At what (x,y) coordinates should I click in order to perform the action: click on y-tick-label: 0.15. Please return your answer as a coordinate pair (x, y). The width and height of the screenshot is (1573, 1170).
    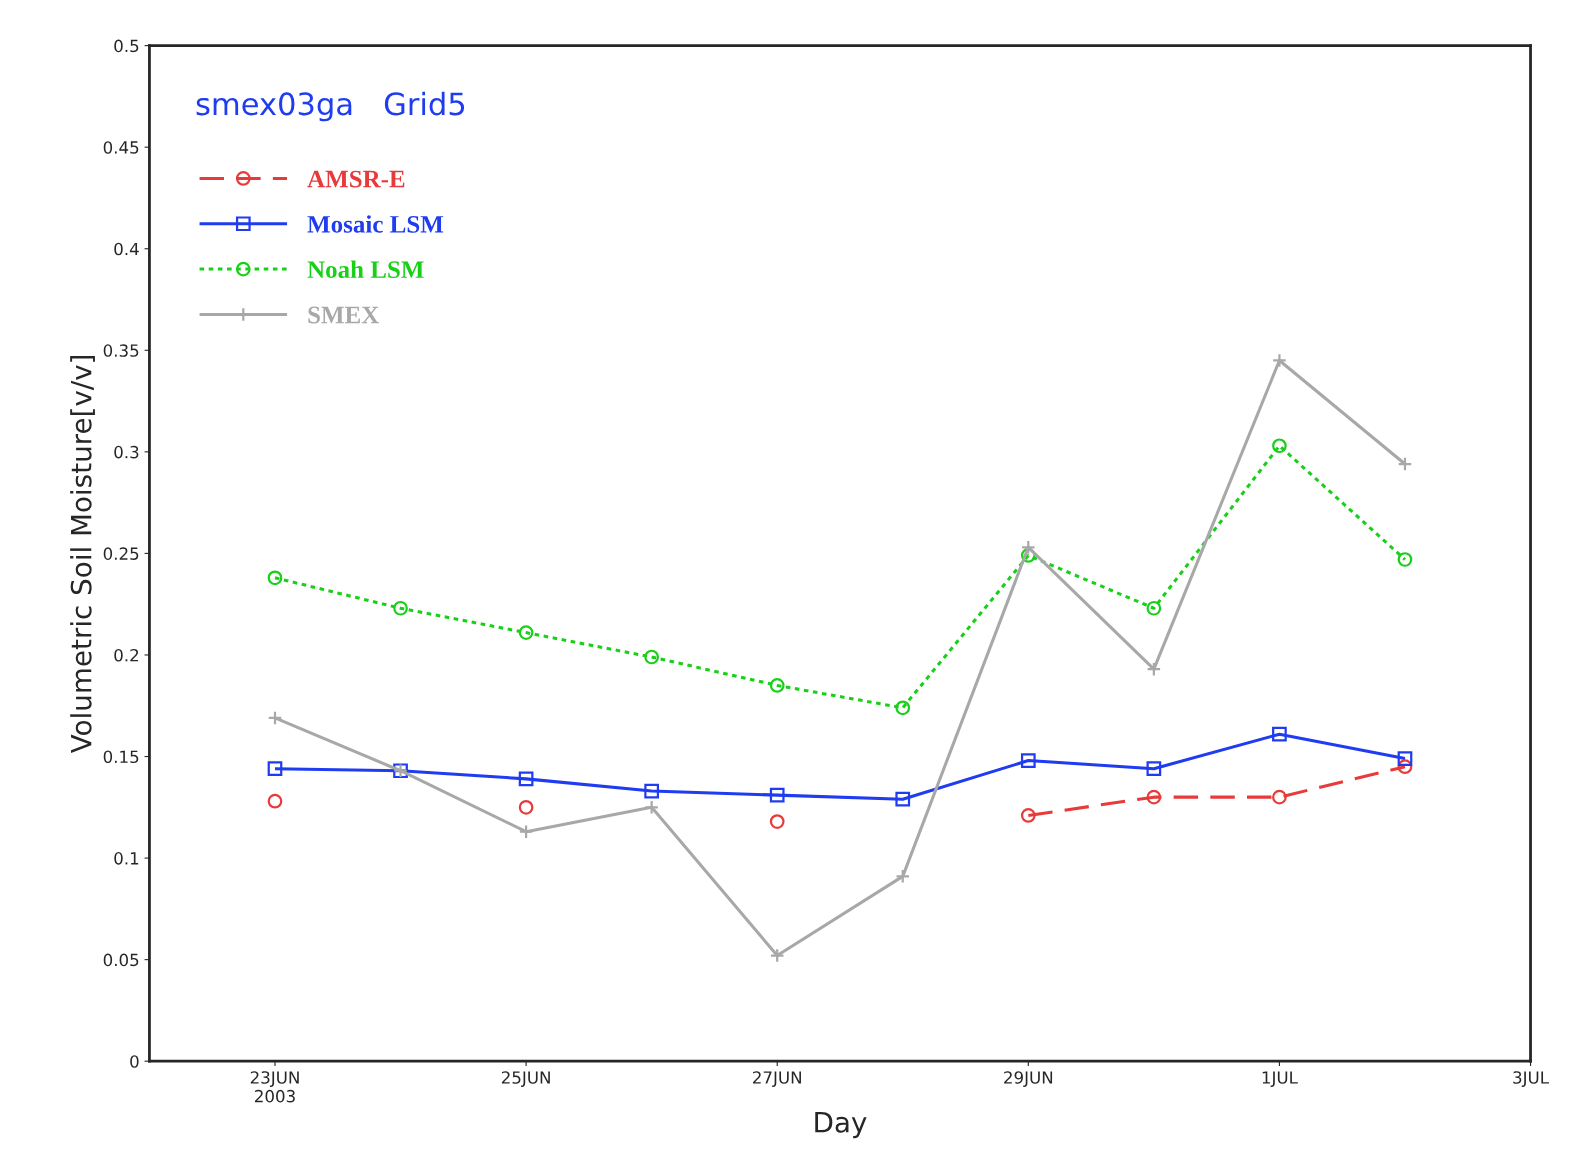
    Looking at the image, I should click on (121, 757).